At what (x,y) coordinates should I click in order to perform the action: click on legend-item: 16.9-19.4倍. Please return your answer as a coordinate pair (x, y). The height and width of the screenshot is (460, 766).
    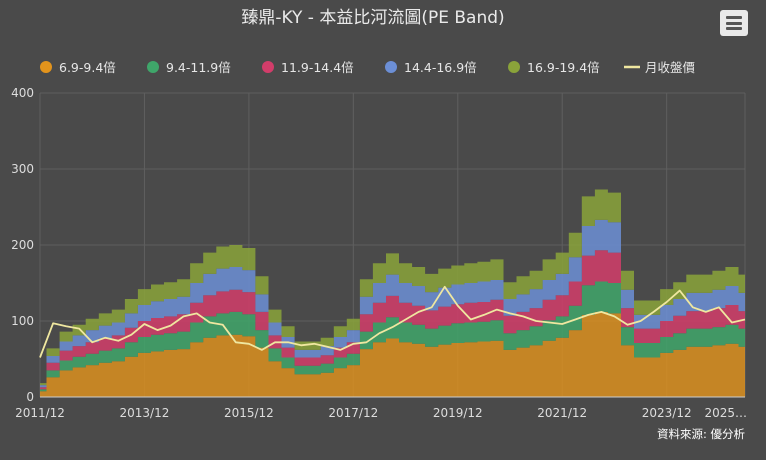
    Looking at the image, I should click on (554, 67).